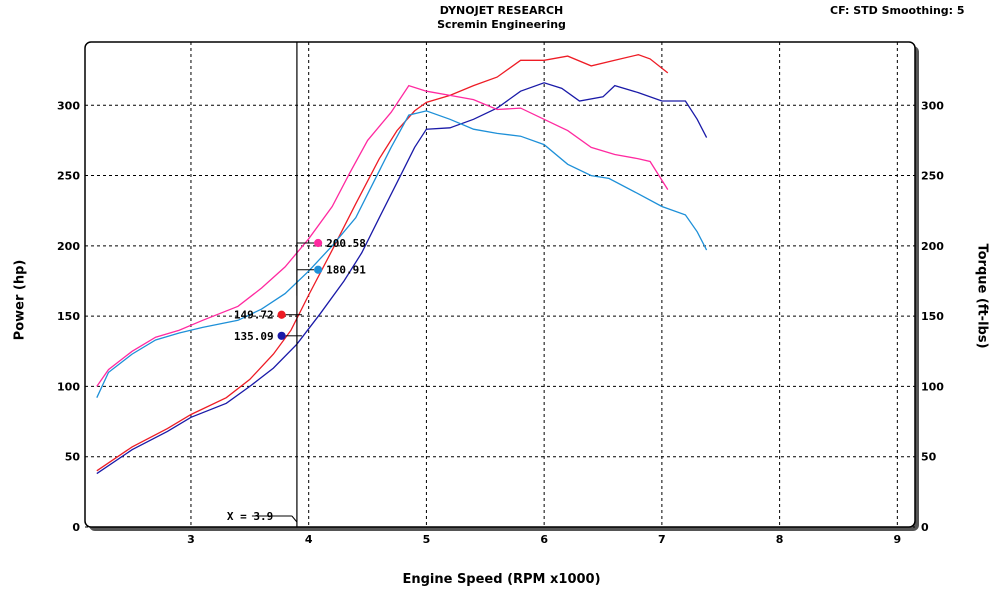 The image size is (1003, 598). Describe the element at coordinates (501, 24) in the screenshot. I see `chart-subtitle: Scremin Engineering` at that location.